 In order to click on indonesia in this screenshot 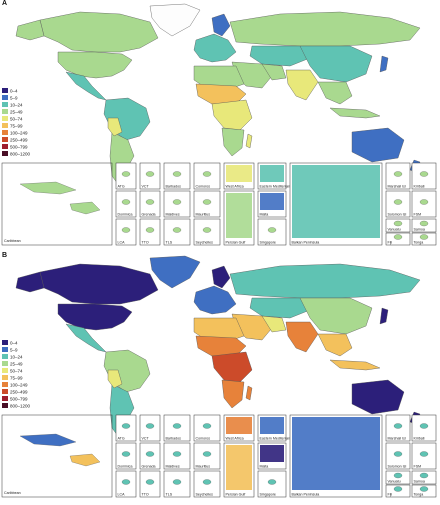, I will do `click(355, 113)`.